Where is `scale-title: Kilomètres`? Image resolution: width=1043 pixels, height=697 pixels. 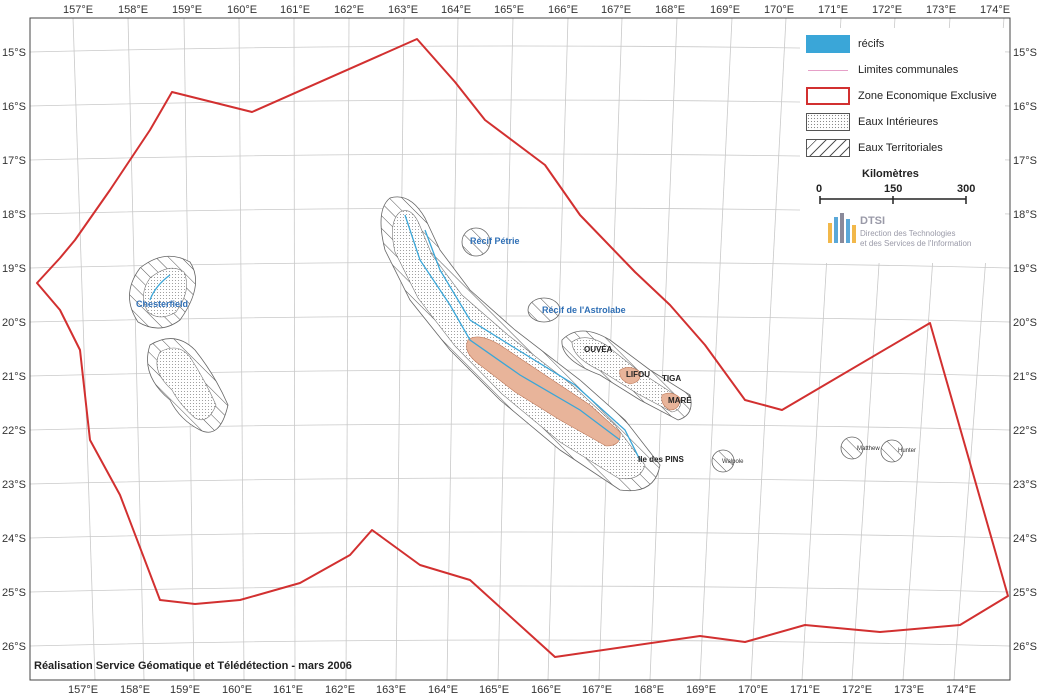
scale-title: Kilomètres is located at coordinates (890, 174).